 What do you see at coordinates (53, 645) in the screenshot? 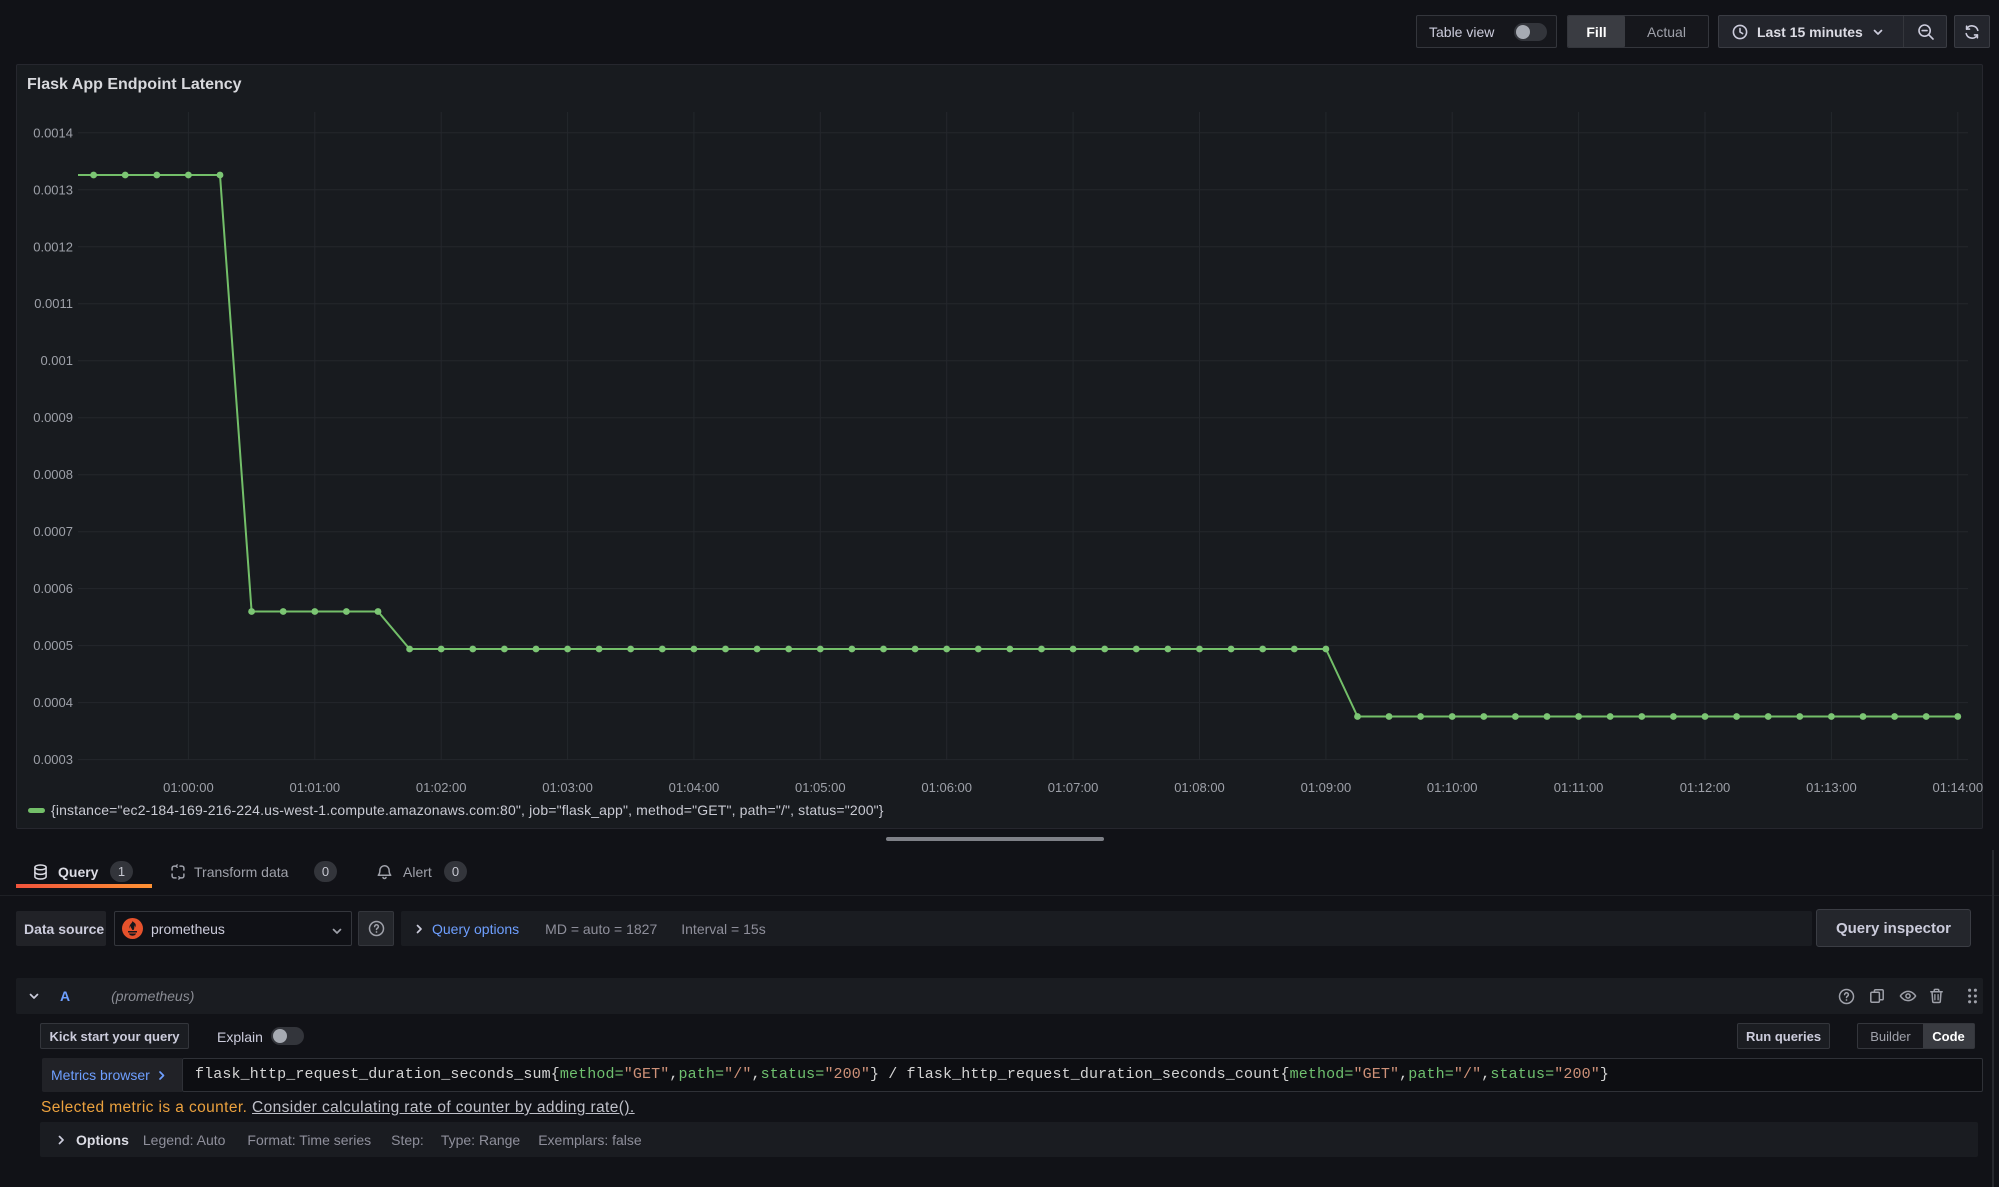
I see `svg-text: 0.0005` at bounding box center [53, 645].